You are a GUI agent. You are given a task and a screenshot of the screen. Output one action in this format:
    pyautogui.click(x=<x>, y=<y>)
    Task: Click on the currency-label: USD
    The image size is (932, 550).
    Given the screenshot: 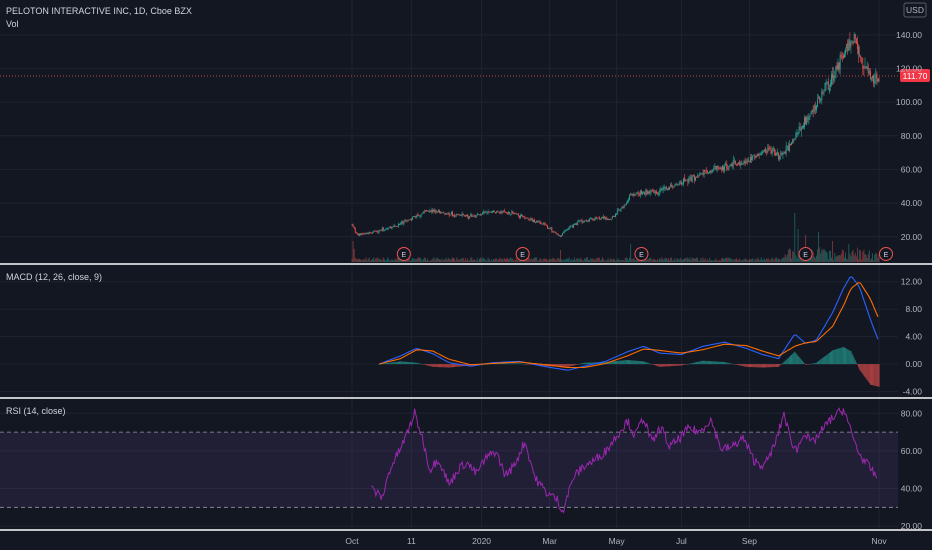 What is the action you would take?
    pyautogui.click(x=915, y=10)
    